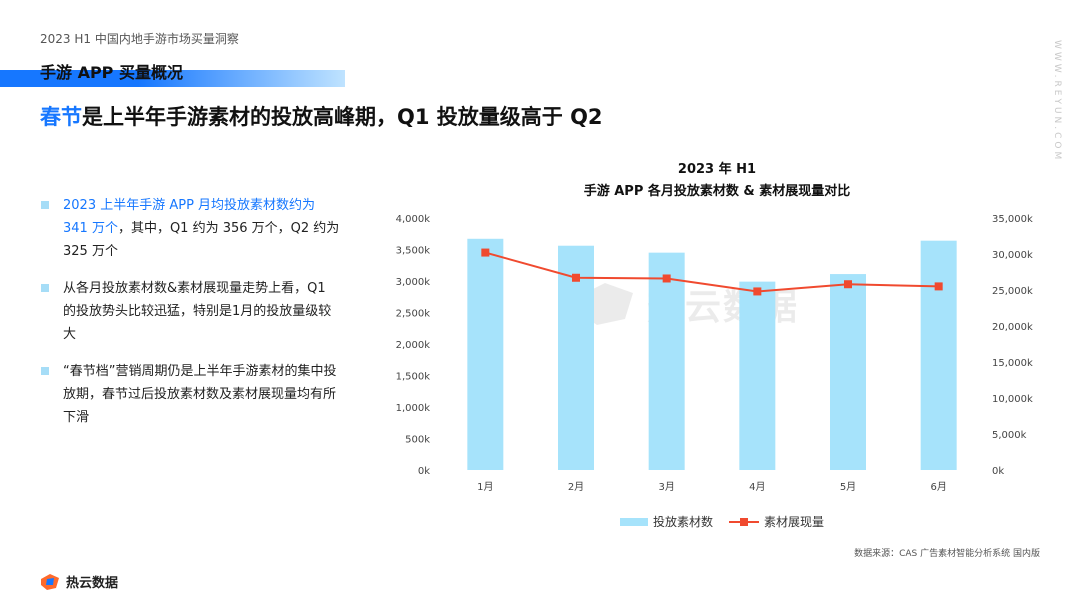  What do you see at coordinates (634, 521) in the screenshot?
I see `legend-bar-swatch` at bounding box center [634, 521].